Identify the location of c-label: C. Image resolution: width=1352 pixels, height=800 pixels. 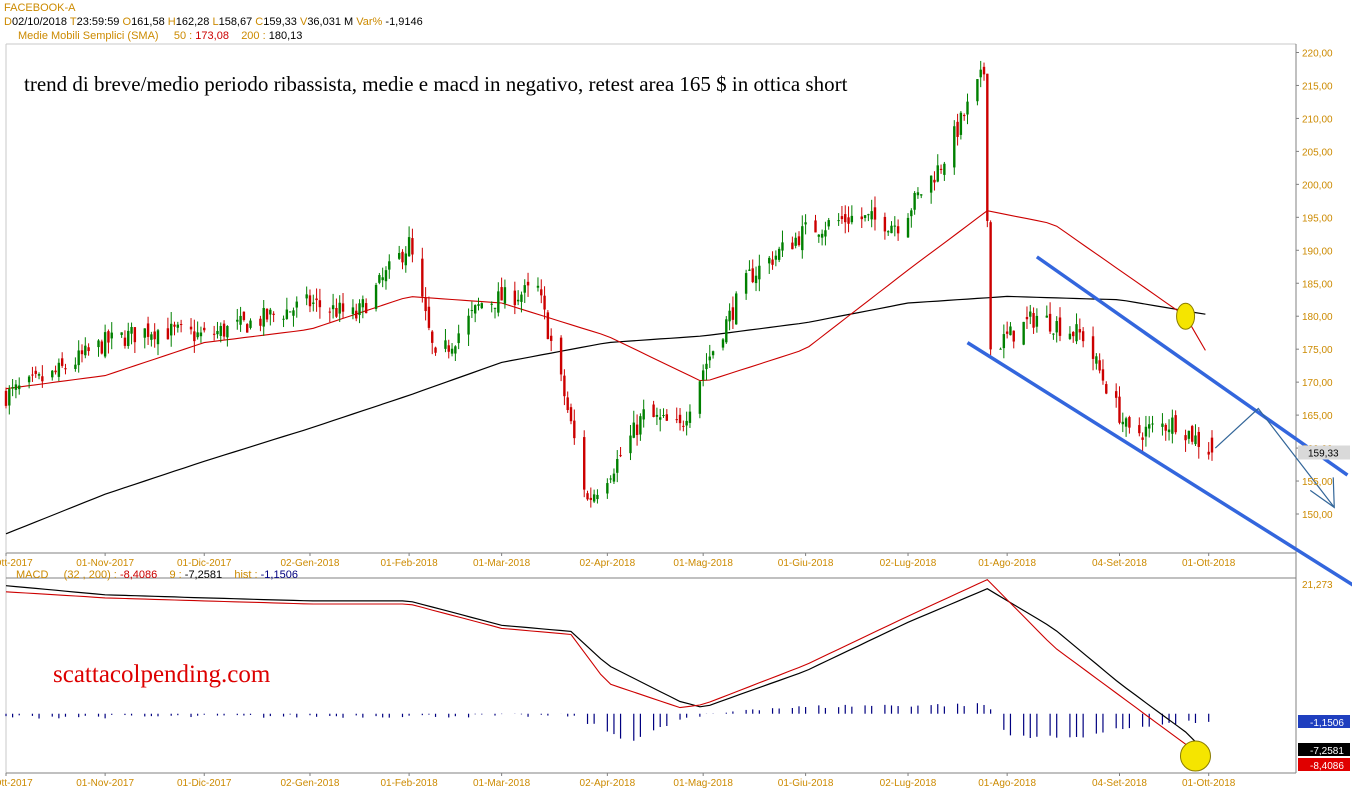
(259, 22).